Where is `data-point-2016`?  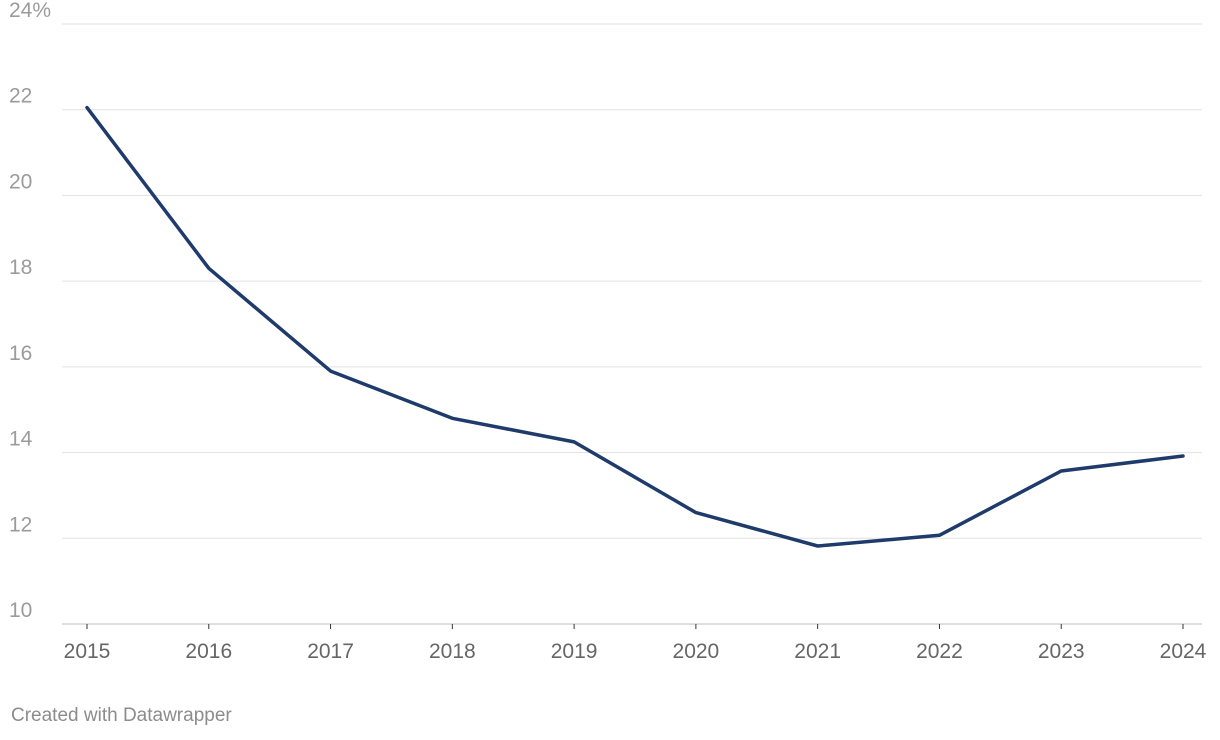
data-point-2016 is located at coordinates (209, 268).